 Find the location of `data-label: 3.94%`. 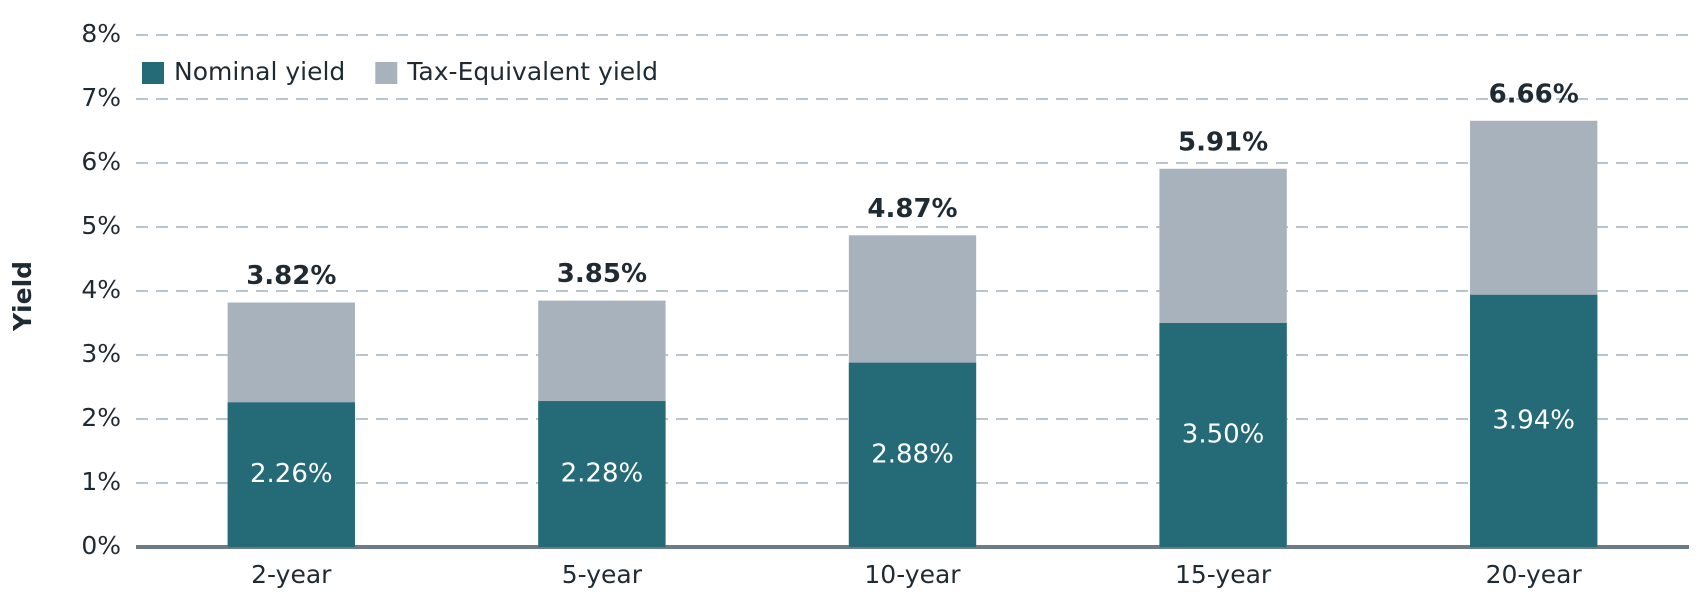

data-label: 3.94% is located at coordinates (1533, 420).